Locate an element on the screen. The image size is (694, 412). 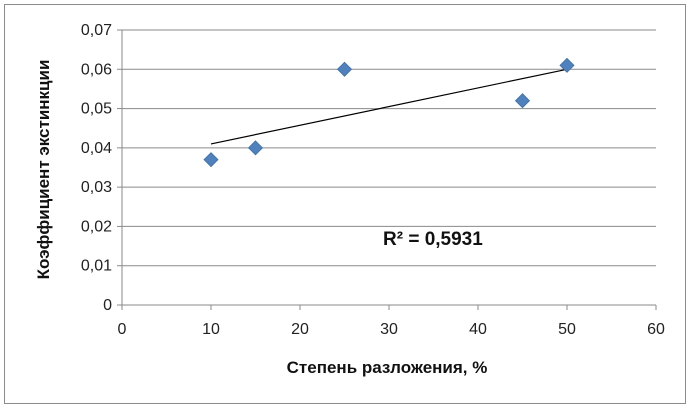
trendline is located at coordinates (389, 106).